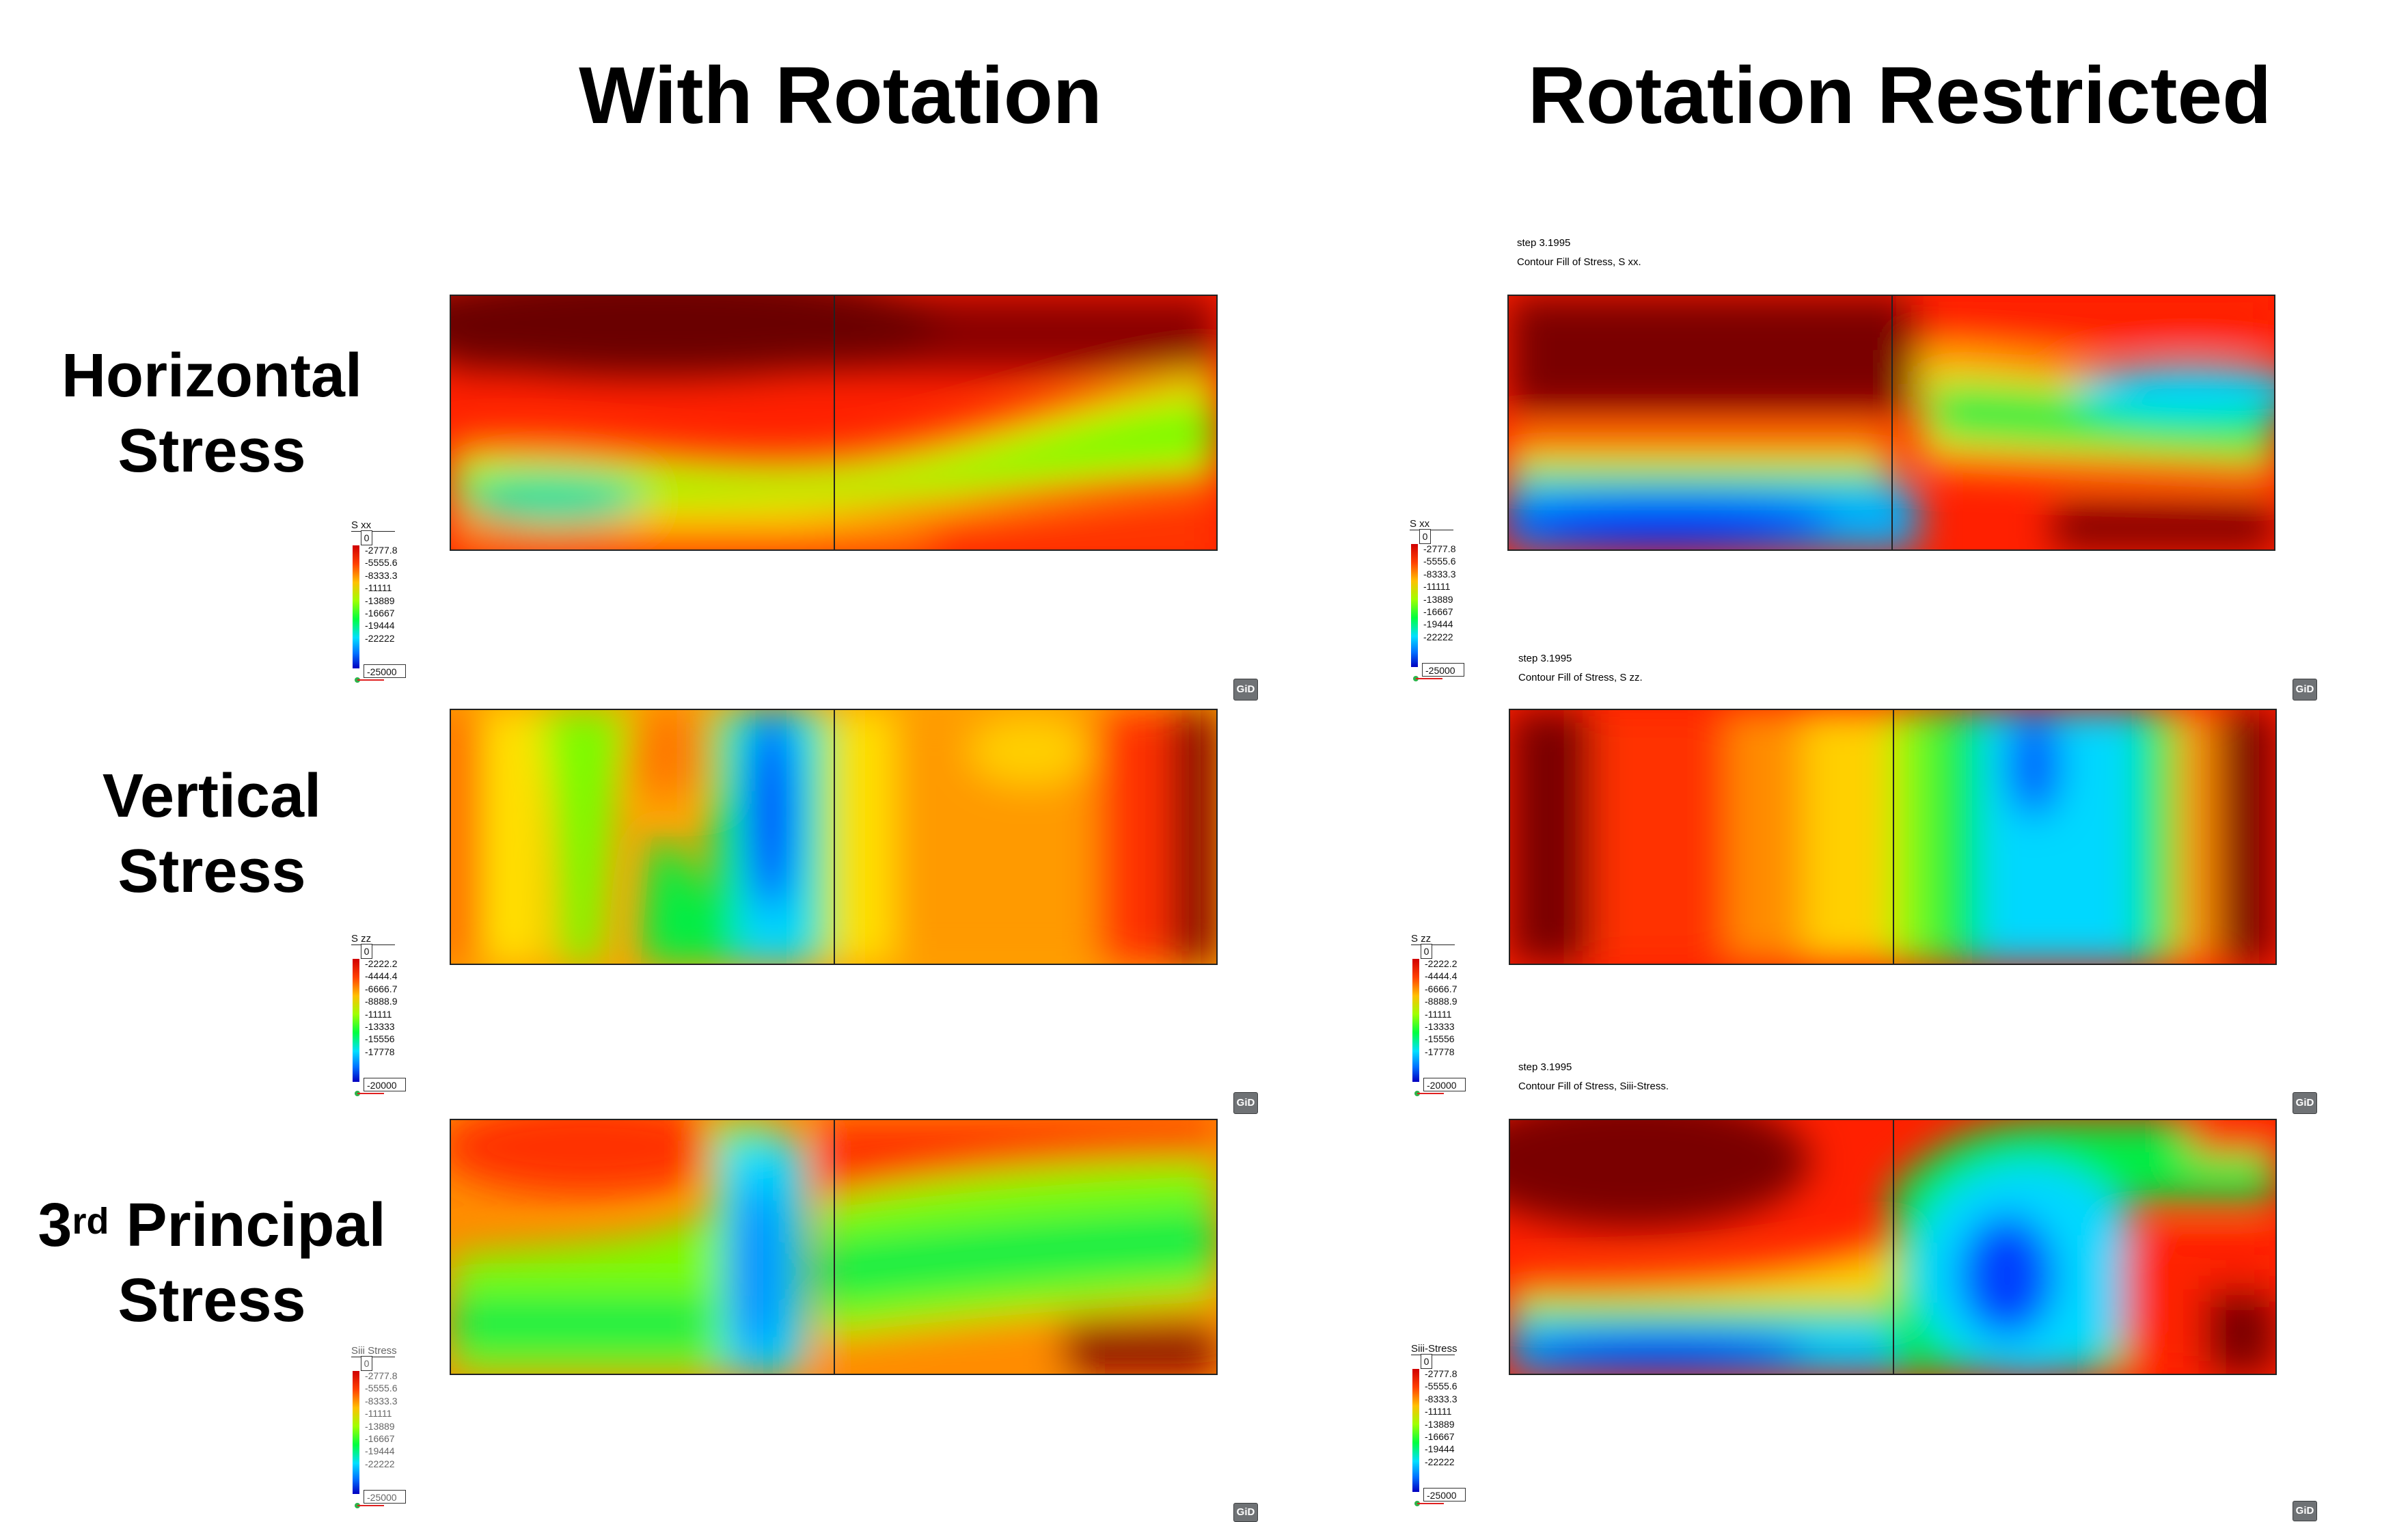 Image resolution: width=2408 pixels, height=1522 pixels. I want to click on row-label-vertical-stress: Vertical Stress, so click(212, 834).